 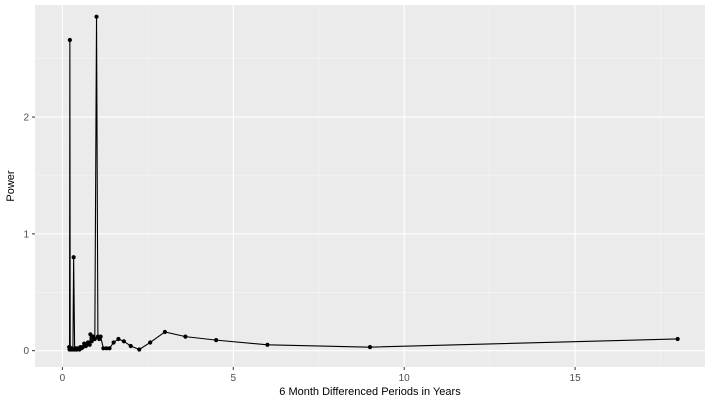 I want to click on y-tick-label: 2, so click(x=26, y=118).